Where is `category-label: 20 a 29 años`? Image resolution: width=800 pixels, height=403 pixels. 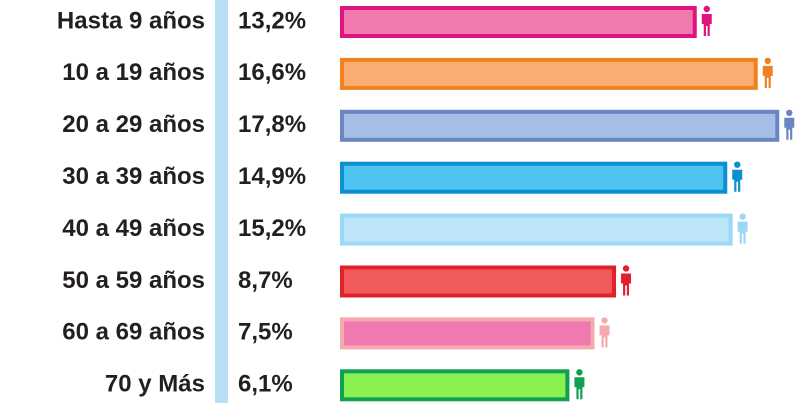
category-label: 20 a 29 años is located at coordinates (133, 124).